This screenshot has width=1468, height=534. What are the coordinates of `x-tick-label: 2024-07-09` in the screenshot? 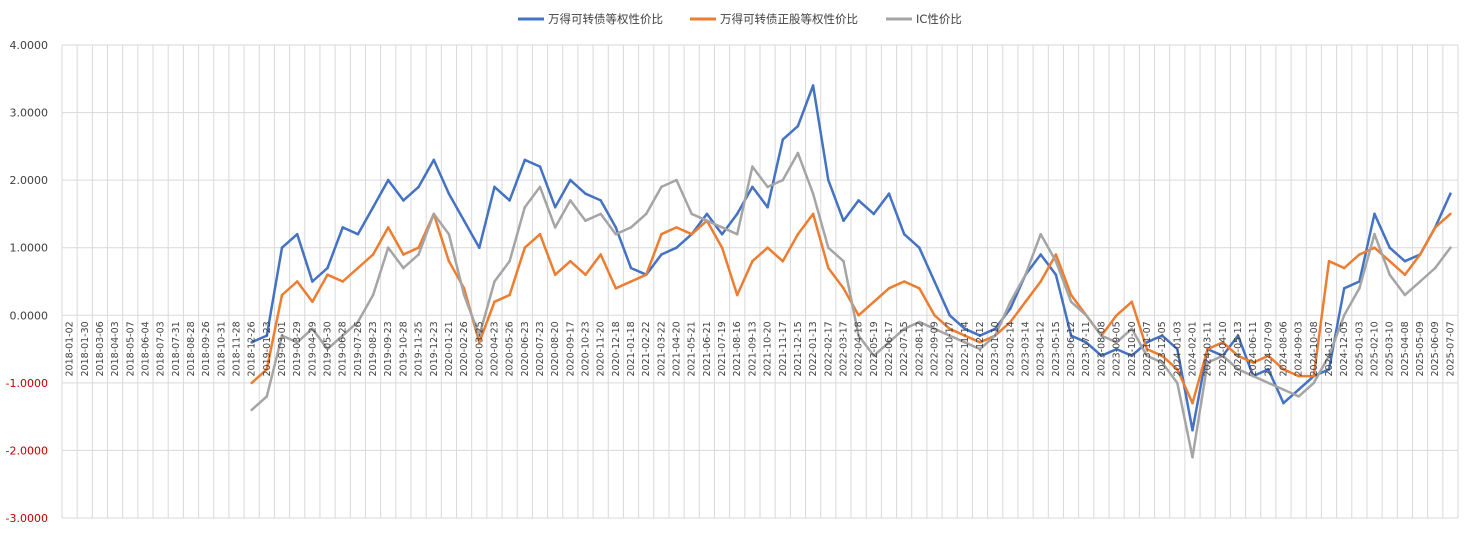 It's located at (1268, 348).